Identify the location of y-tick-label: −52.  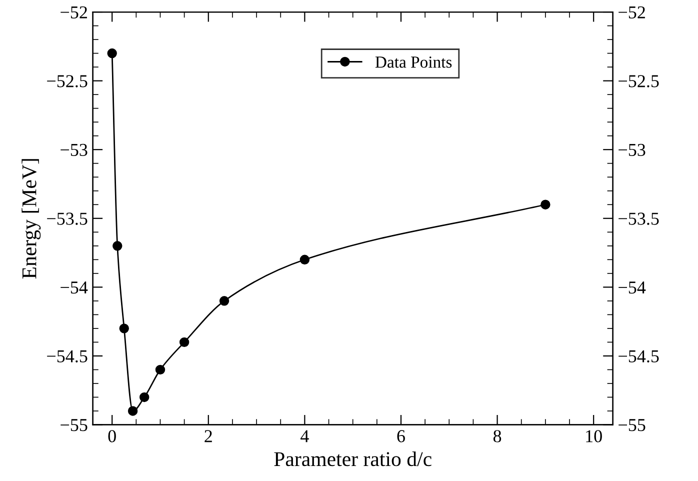
(73, 12).